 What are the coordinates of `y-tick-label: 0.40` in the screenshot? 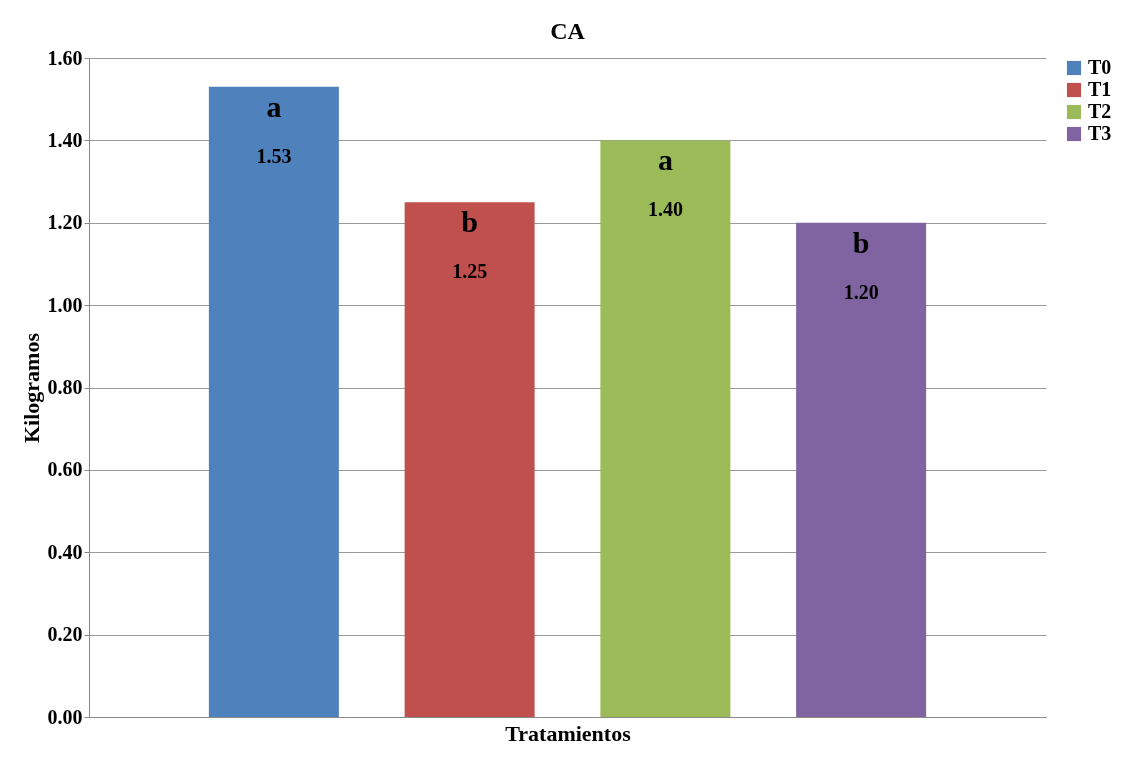 It's located at (65, 551).